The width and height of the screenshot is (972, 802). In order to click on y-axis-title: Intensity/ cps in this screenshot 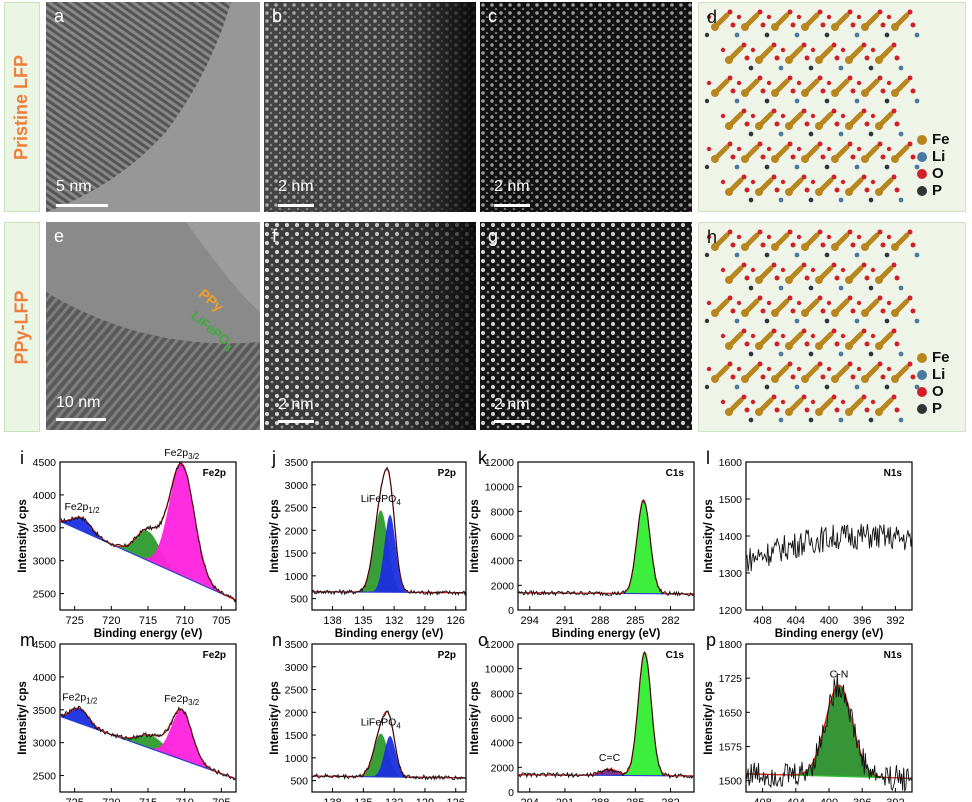, I will do `click(709, 536)`.